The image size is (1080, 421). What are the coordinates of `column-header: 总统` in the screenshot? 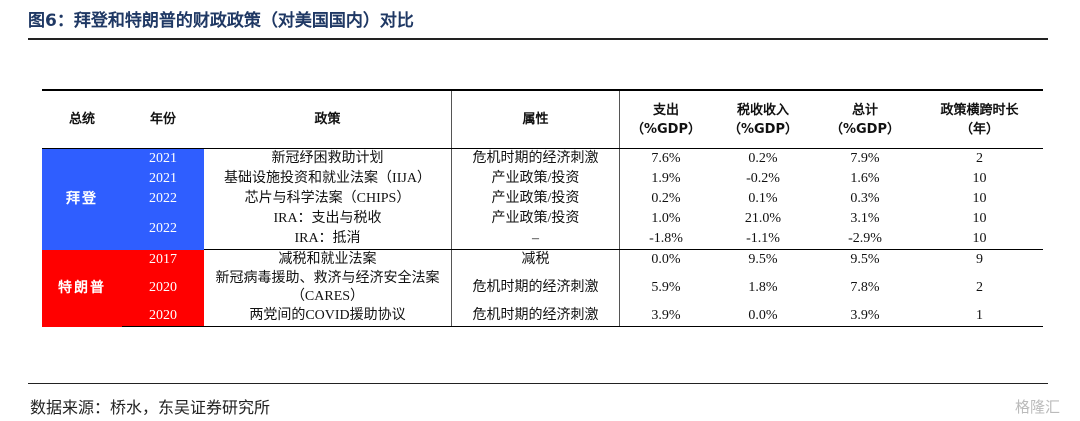 It's located at (82, 119).